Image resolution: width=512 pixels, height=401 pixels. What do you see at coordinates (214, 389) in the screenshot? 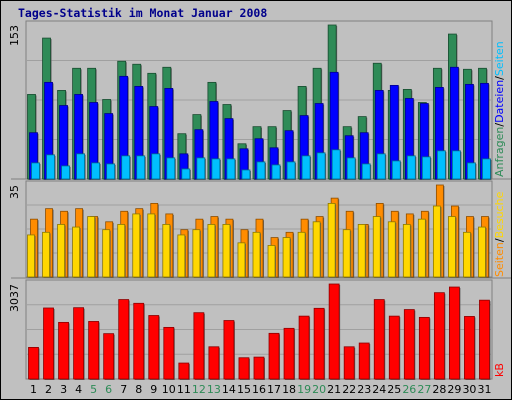
I see `x-tick-label: 13` at bounding box center [214, 389].